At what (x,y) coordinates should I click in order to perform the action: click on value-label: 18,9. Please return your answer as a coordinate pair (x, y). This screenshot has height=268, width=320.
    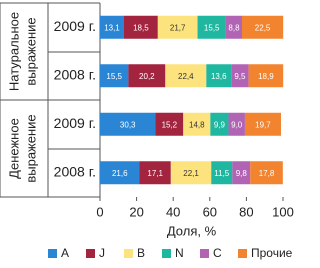
    Looking at the image, I should click on (266, 76).